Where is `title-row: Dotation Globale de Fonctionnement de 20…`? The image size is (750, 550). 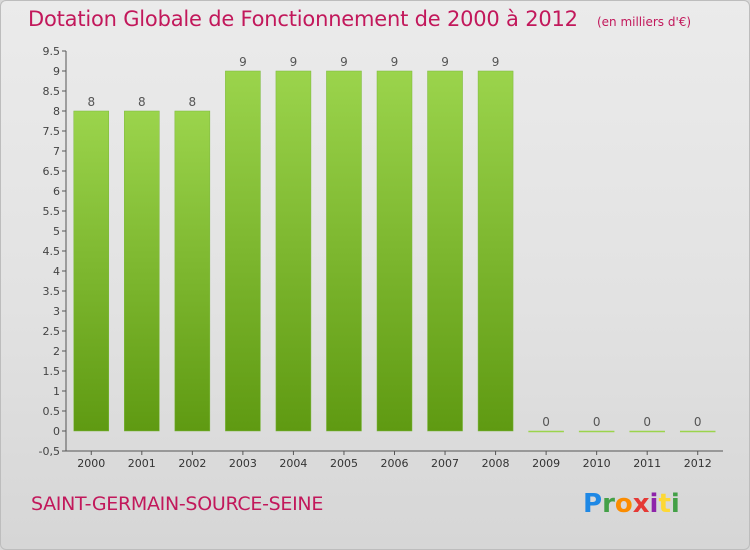 title-row: Dotation Globale de Fonctionnement de 20… is located at coordinates (359, 19).